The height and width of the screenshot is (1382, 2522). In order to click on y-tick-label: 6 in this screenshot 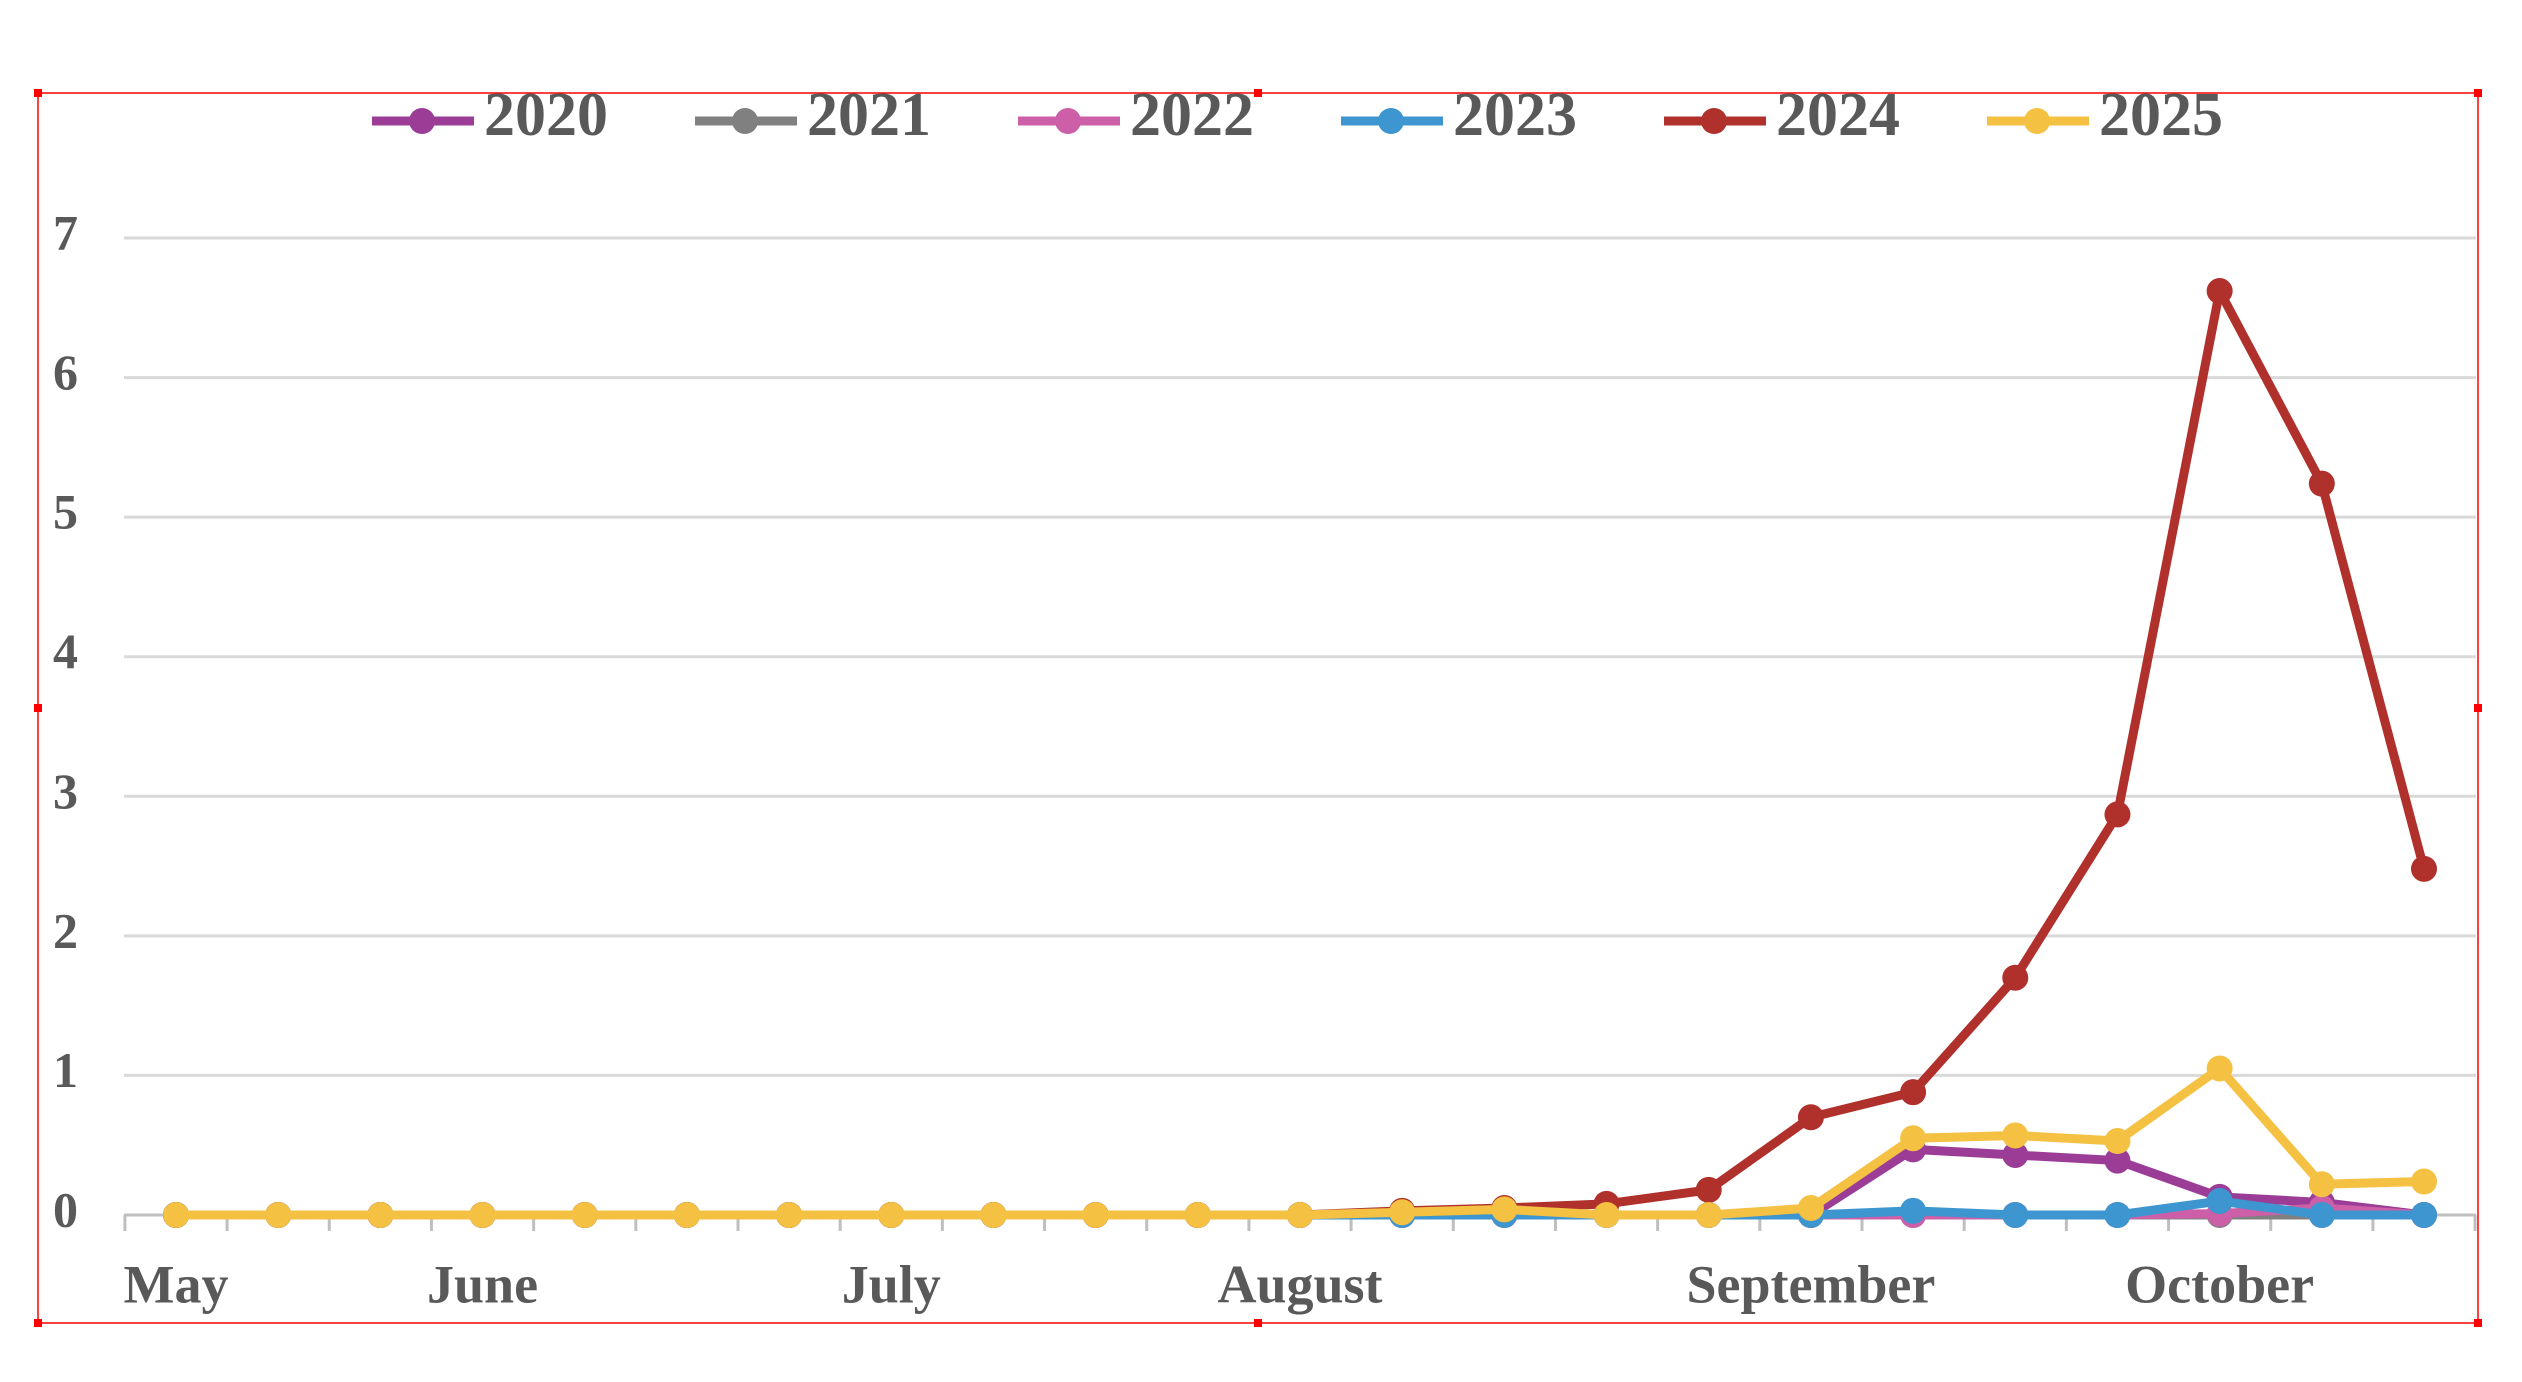, I will do `click(65, 372)`.